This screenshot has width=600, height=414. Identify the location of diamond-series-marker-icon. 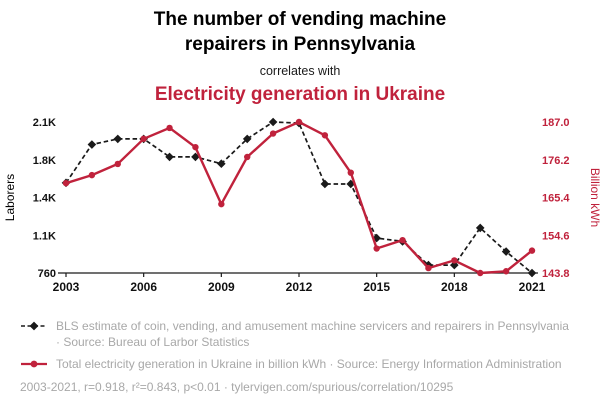
(34, 328).